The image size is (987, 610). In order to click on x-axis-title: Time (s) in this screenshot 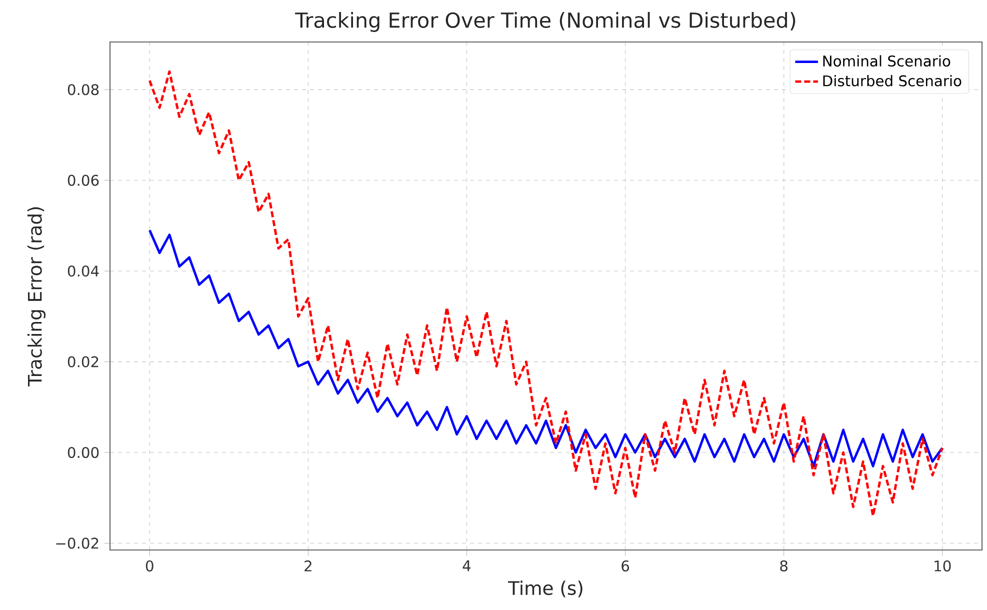, I will do `click(545, 589)`.